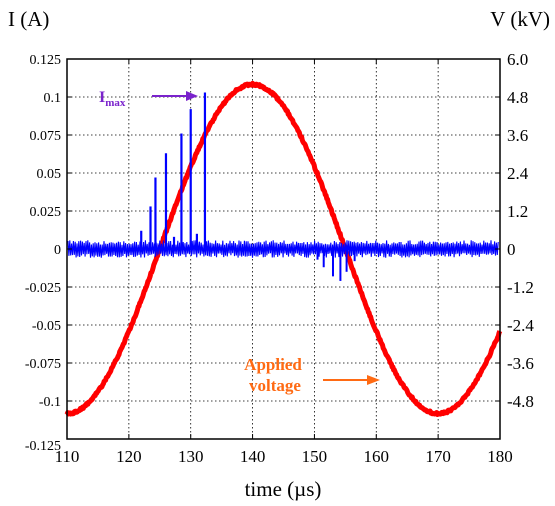  I want to click on y-left-tick-label: 0.025, so click(46, 212).